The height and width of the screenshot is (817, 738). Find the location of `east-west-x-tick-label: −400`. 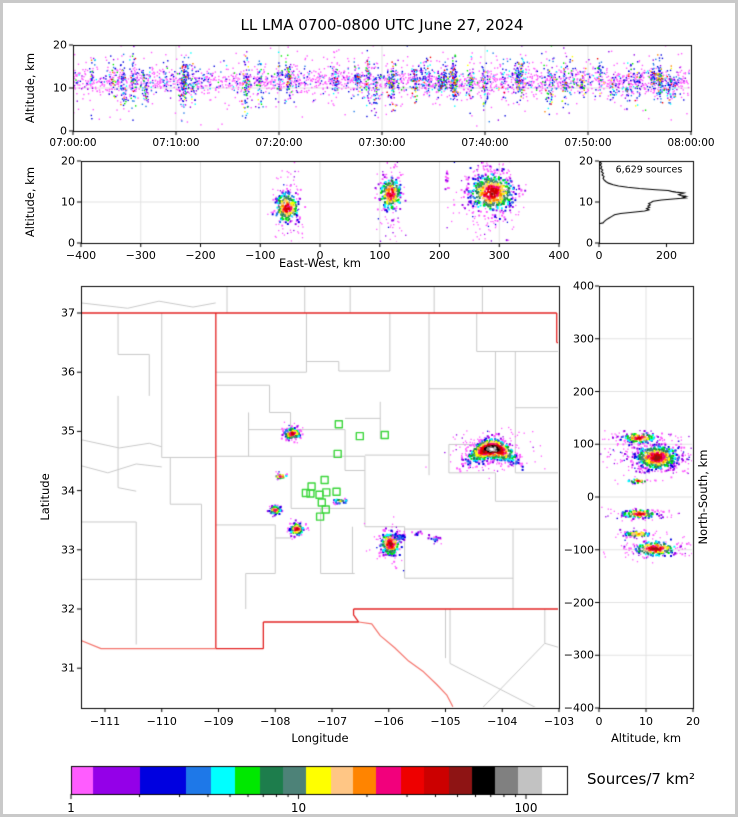

east-west-x-tick-label: −400 is located at coordinates (81, 255).